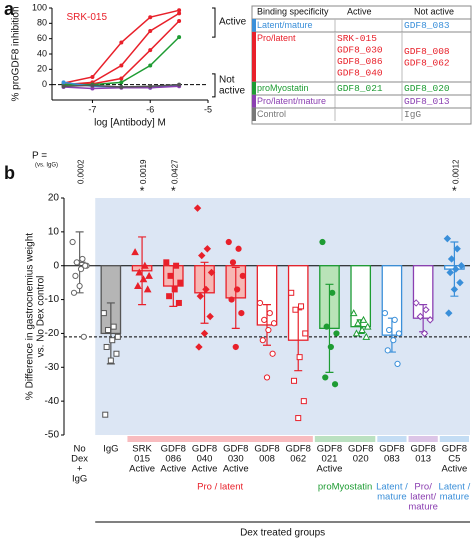  I want to click on y-tick-label: -10, so click(52, 299).